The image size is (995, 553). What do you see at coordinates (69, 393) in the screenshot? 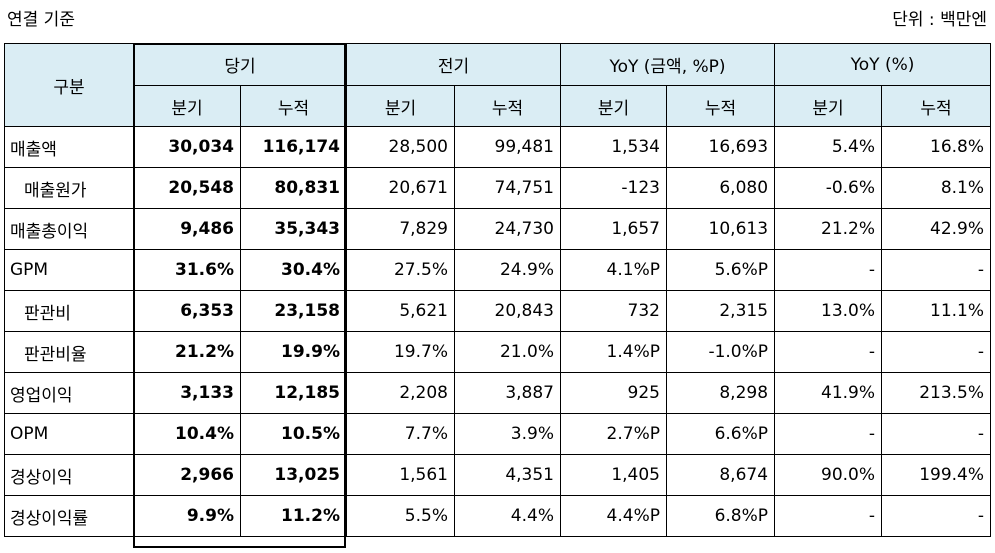
I see `row-label: 영업이익` at bounding box center [69, 393].